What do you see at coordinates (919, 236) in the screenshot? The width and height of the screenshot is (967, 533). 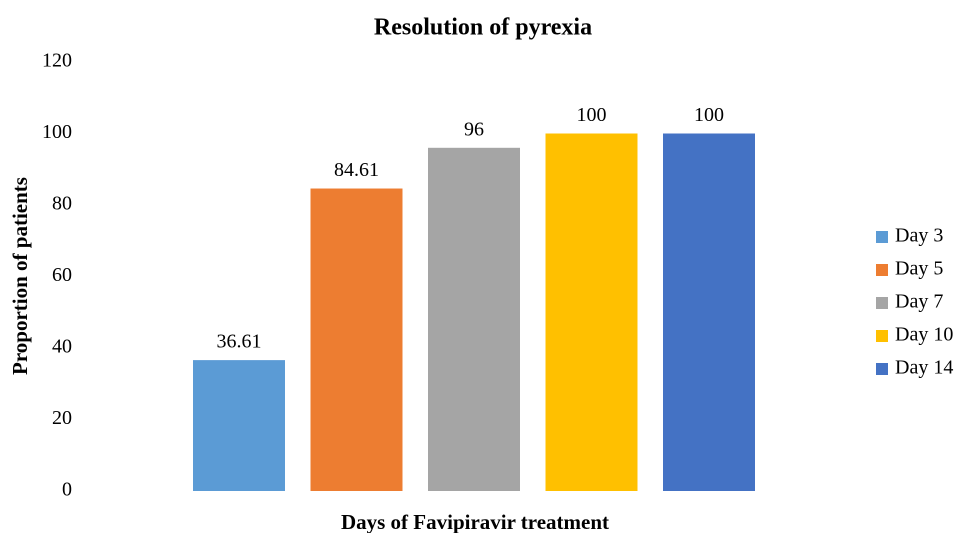 I see `legend-label: Day 3` at bounding box center [919, 236].